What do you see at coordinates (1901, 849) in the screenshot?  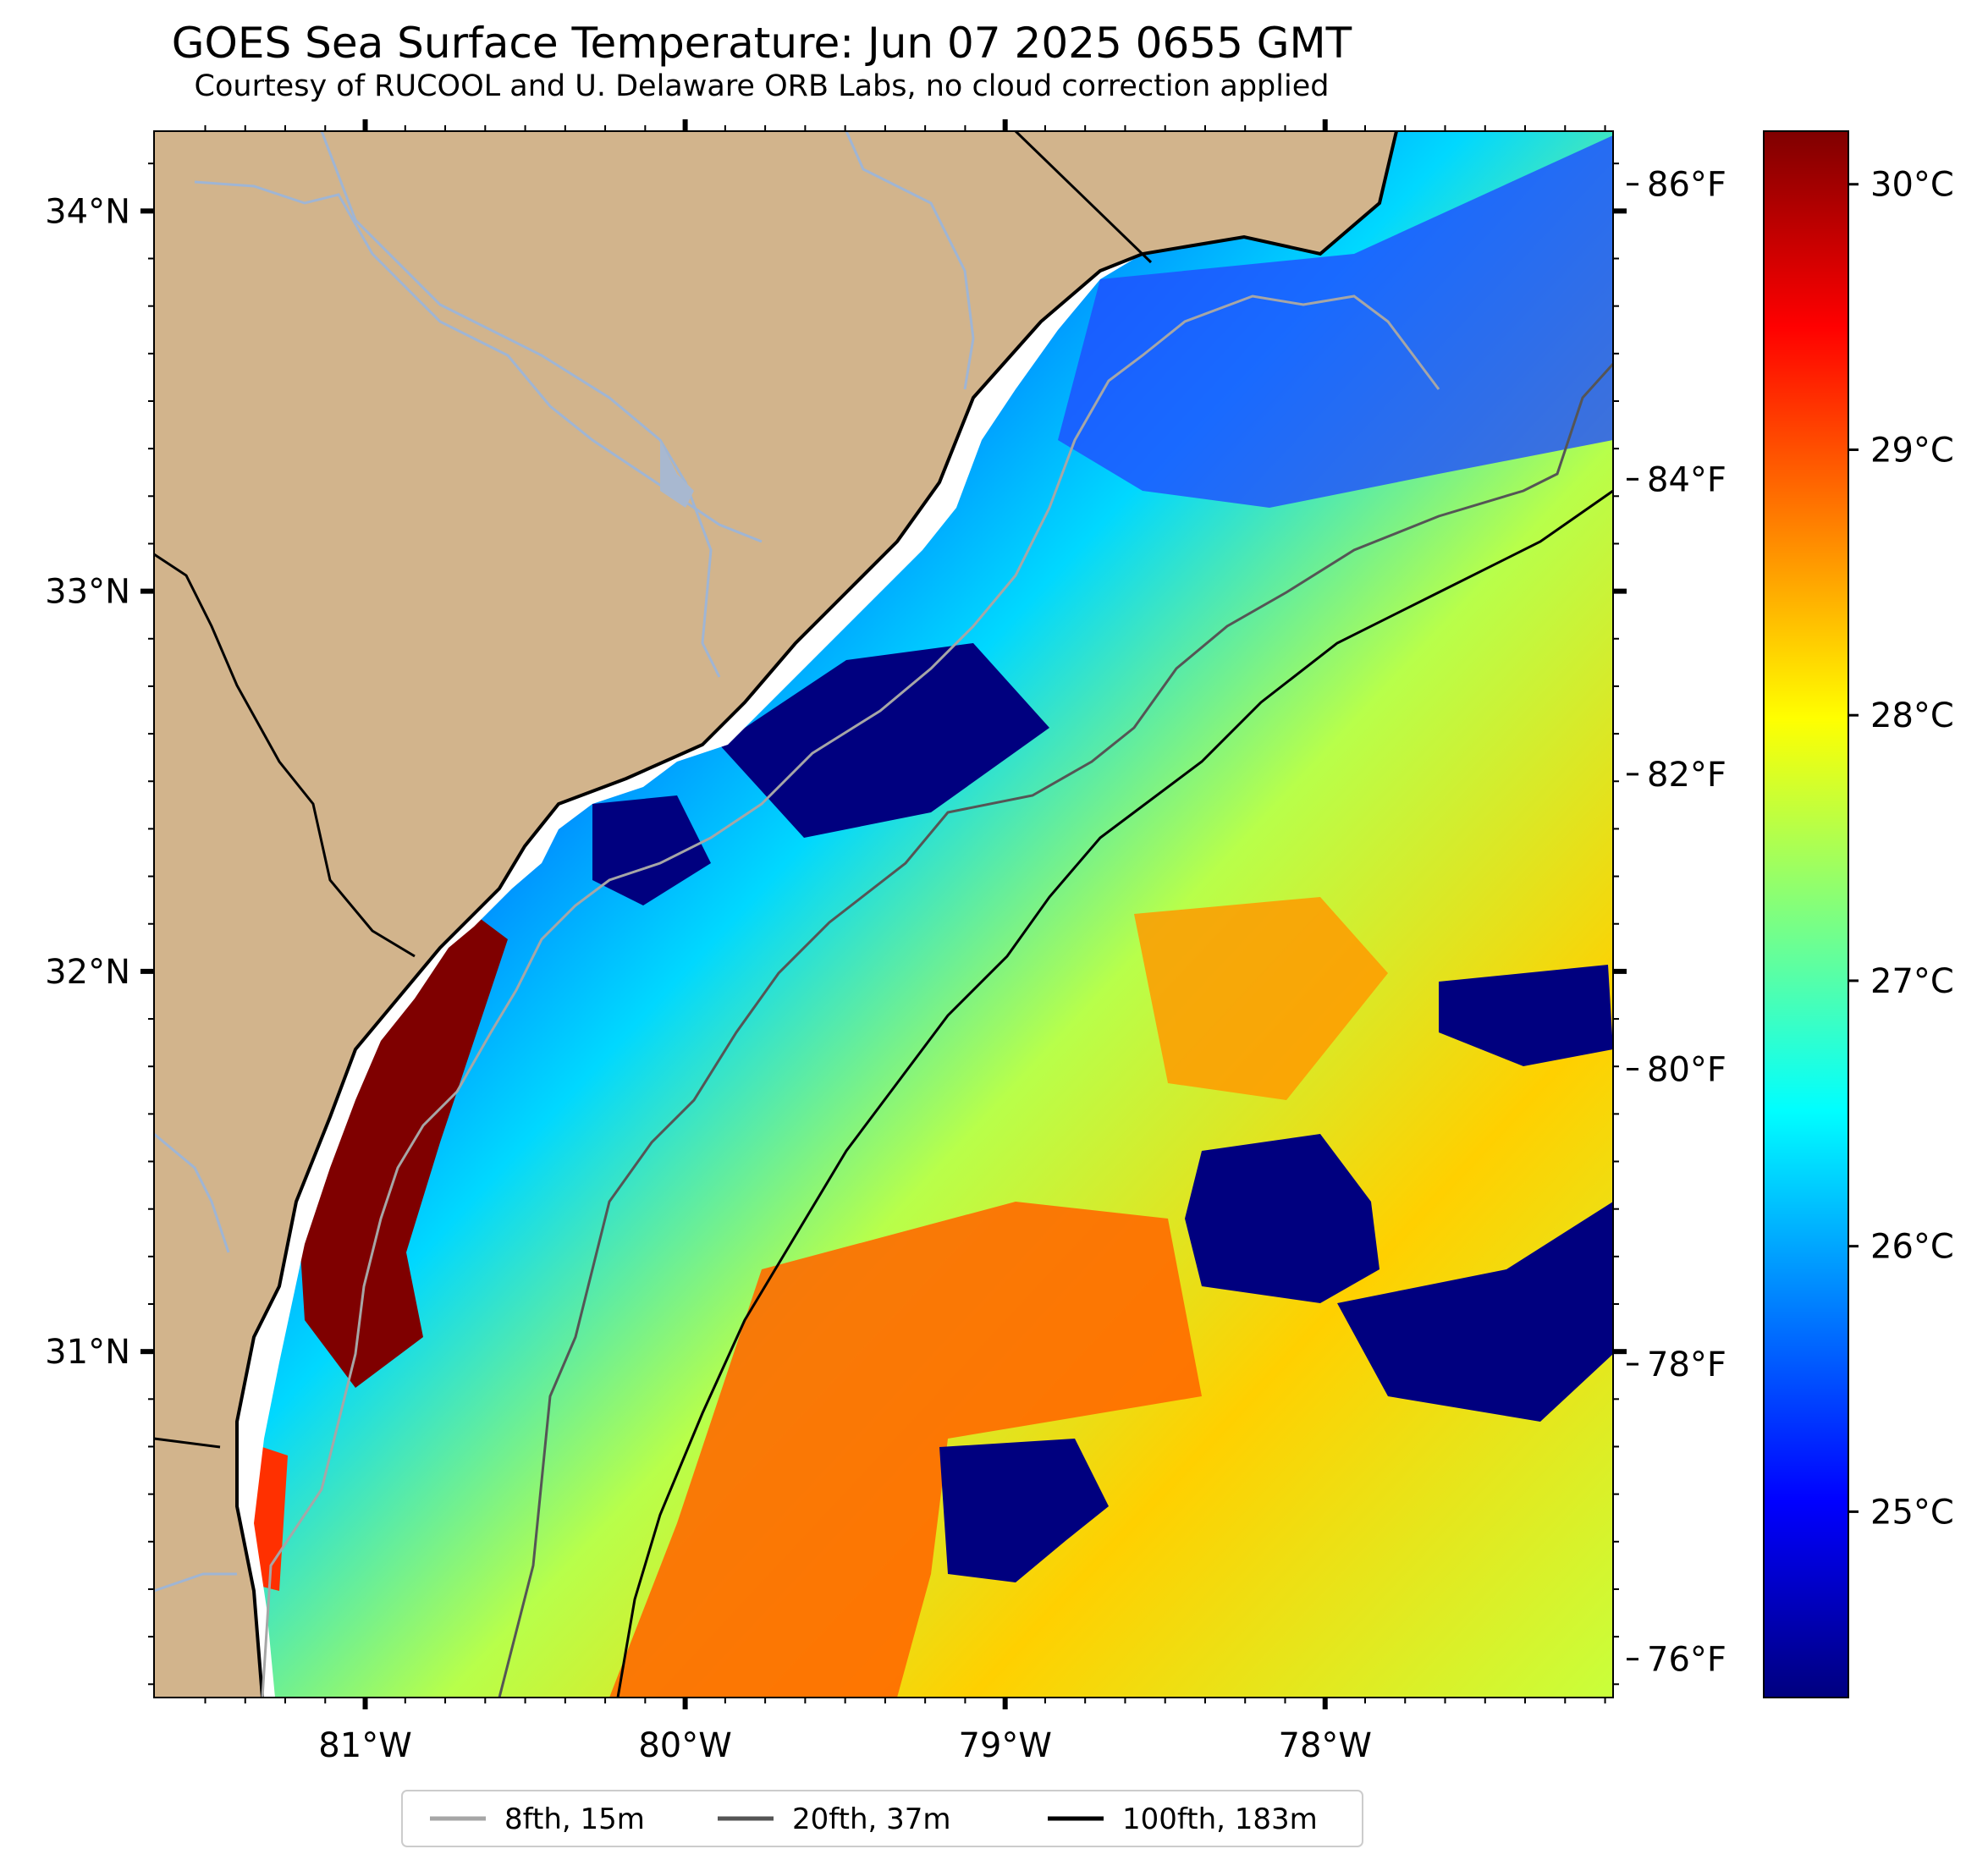 I see `colorbar-ticks: 30°C 29°C 28°C 27°C 26°C 25°C` at bounding box center [1901, 849].